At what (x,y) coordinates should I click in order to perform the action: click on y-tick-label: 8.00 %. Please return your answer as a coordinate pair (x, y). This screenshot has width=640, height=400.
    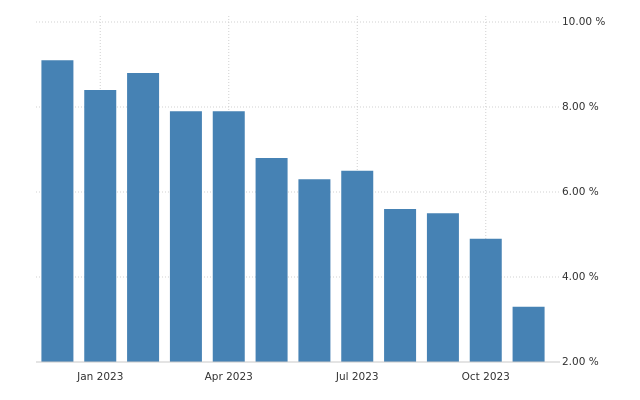
    Looking at the image, I should click on (580, 107).